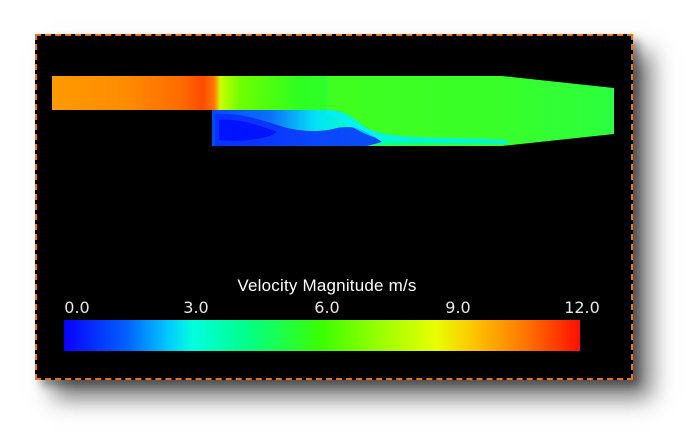 Image resolution: width=699 pixels, height=447 pixels. Describe the element at coordinates (248, 130) in the screenshot. I see `recirculation-core` at that location.